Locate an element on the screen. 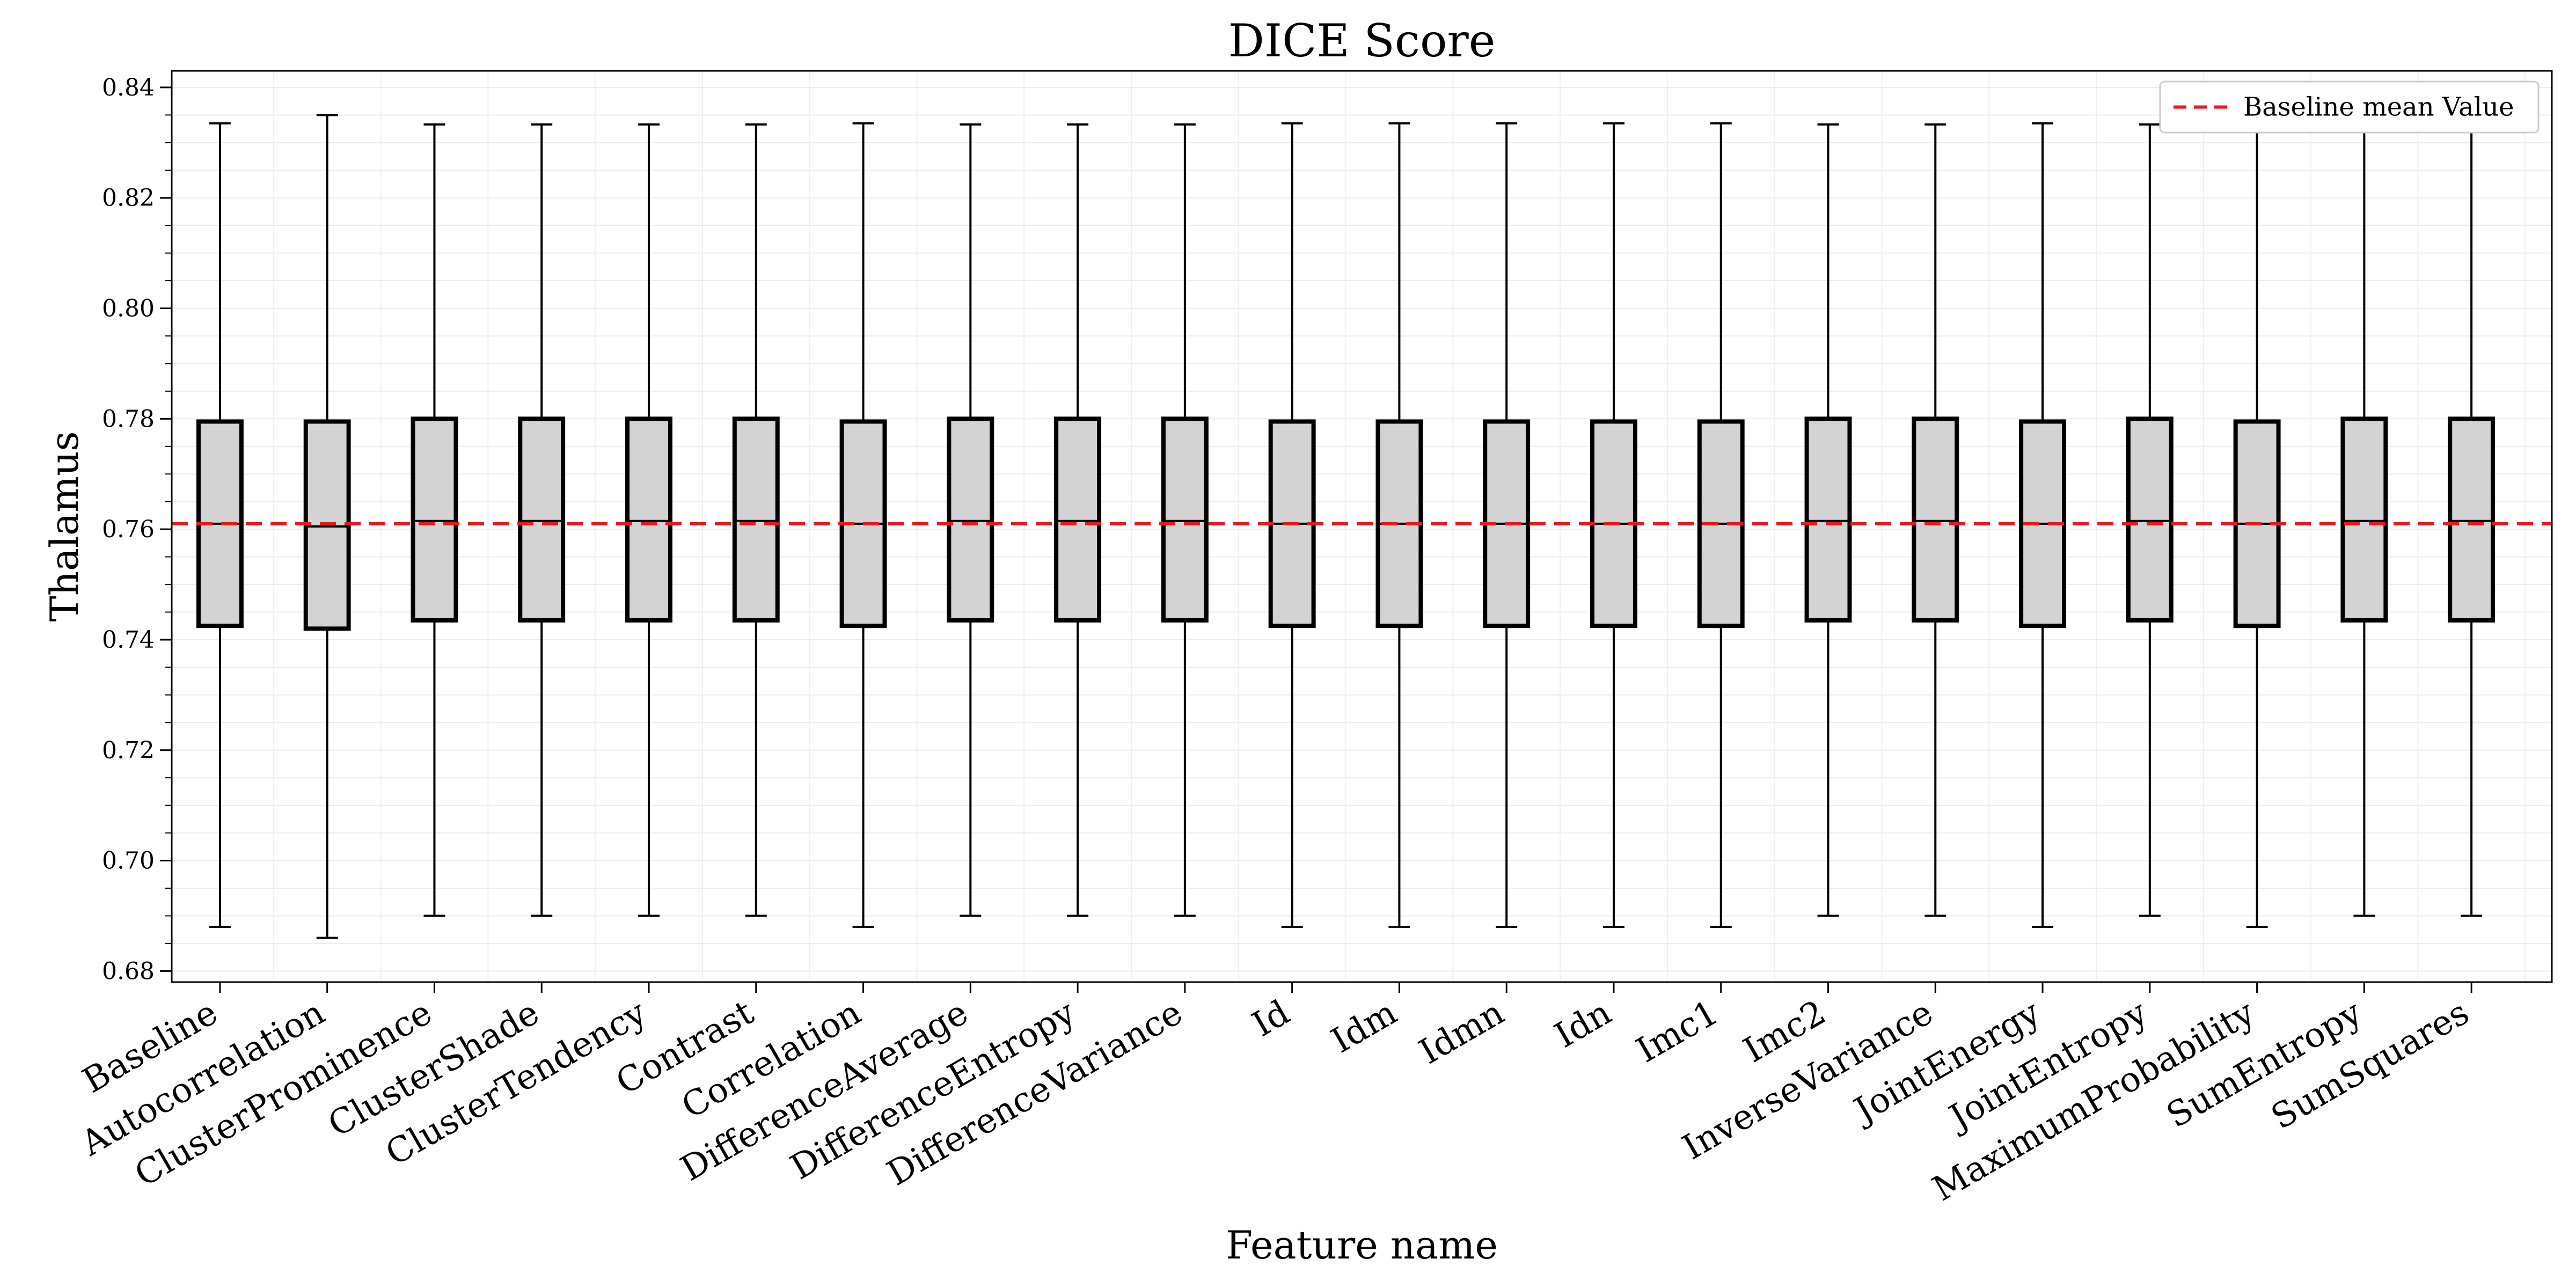 This screenshot has width=2576, height=1288. y-axis: 0.68 0.70 0.72 0.74 0.76 0.78 0.80 0.82 0.84 is located at coordinates (137, 529).